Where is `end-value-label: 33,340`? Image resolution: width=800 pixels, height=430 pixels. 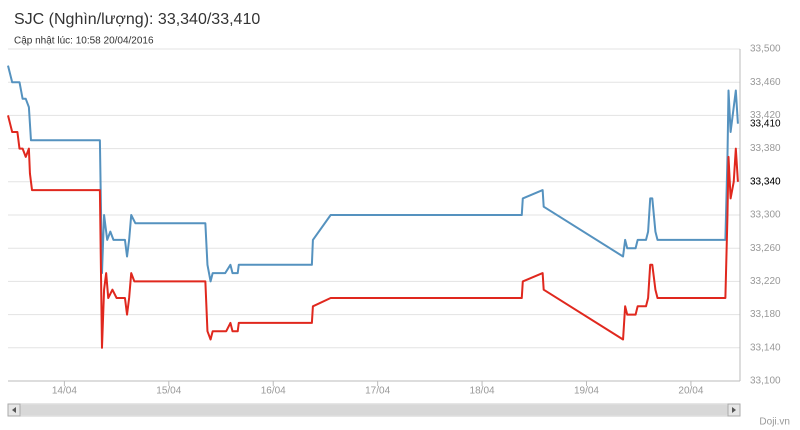
end-value-label: 33,340 is located at coordinates (765, 181).